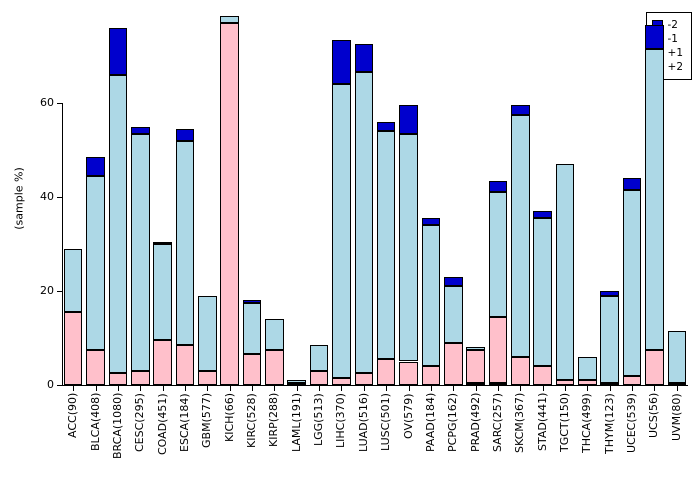 The height and width of the screenshot is (480, 700). What do you see at coordinates (19, 198) in the screenshot?
I see `y-axis-title: (sample %)` at bounding box center [19, 198].